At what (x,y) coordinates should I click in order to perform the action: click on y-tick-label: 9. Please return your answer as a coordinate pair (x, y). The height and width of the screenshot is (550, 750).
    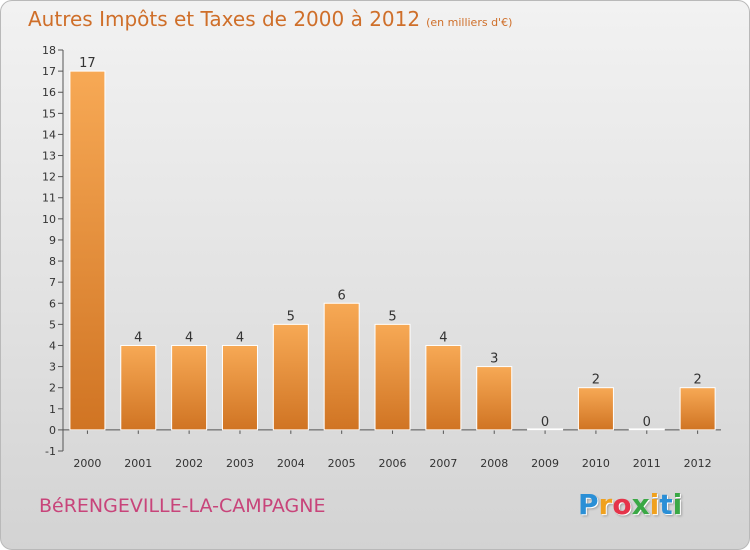
    Looking at the image, I should click on (52, 240).